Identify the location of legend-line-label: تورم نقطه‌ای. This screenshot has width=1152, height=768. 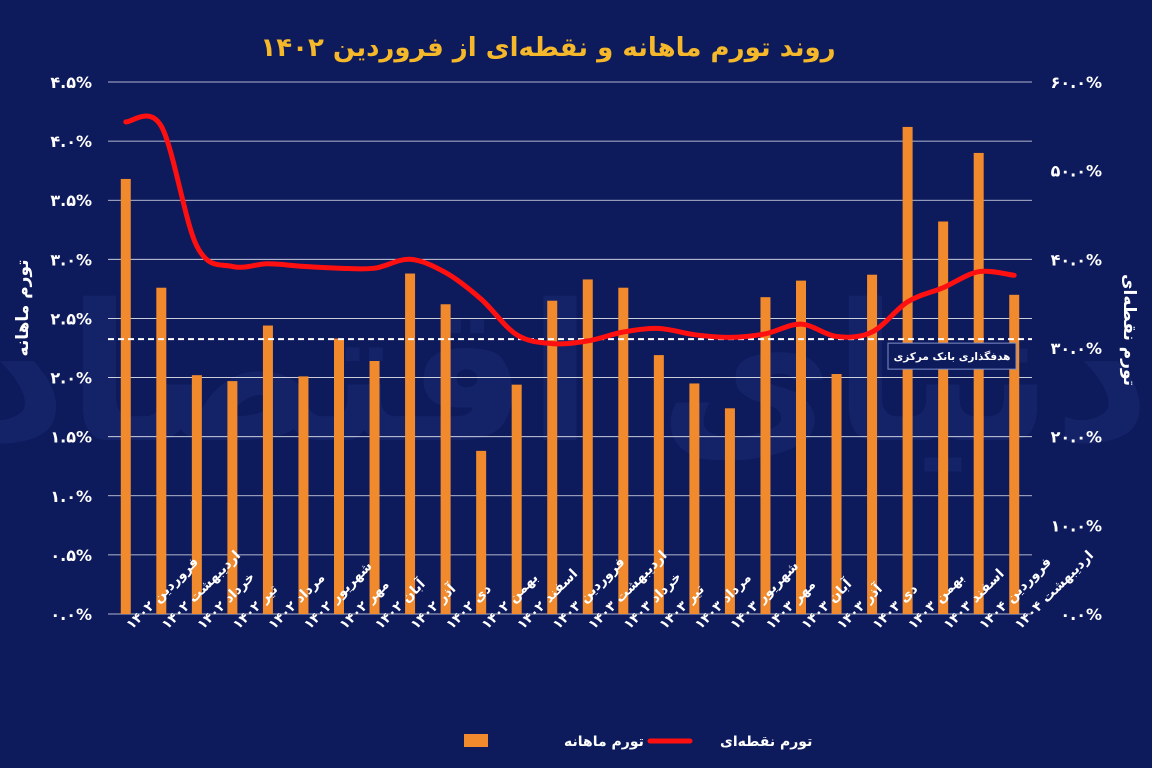
(766, 742).